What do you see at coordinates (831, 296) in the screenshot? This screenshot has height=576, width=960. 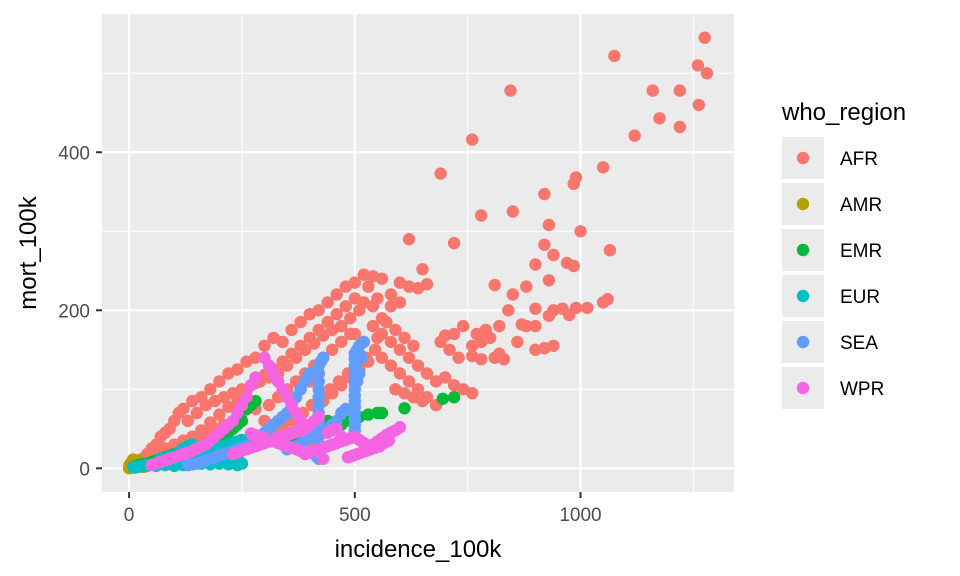 I see `legend-item-eur: EUR` at bounding box center [831, 296].